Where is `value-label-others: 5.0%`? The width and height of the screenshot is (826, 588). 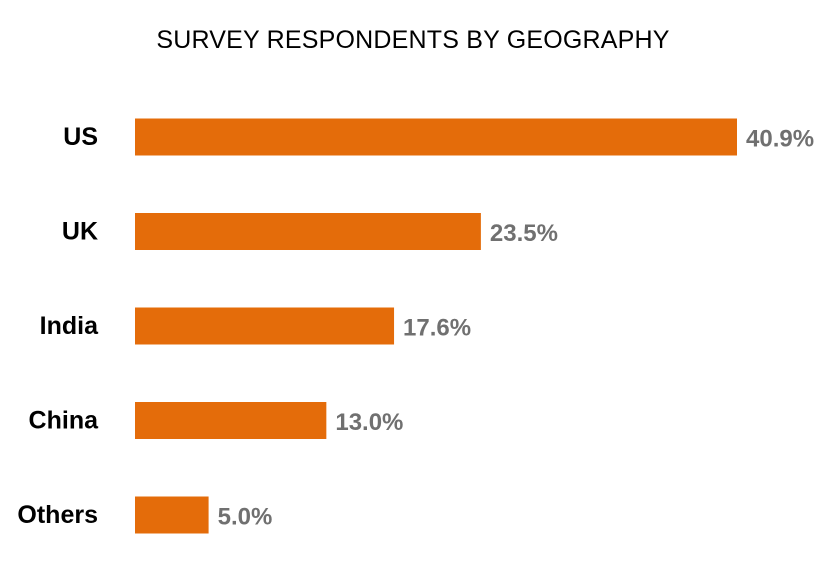
value-label-others: 5.0% is located at coordinates (245, 517).